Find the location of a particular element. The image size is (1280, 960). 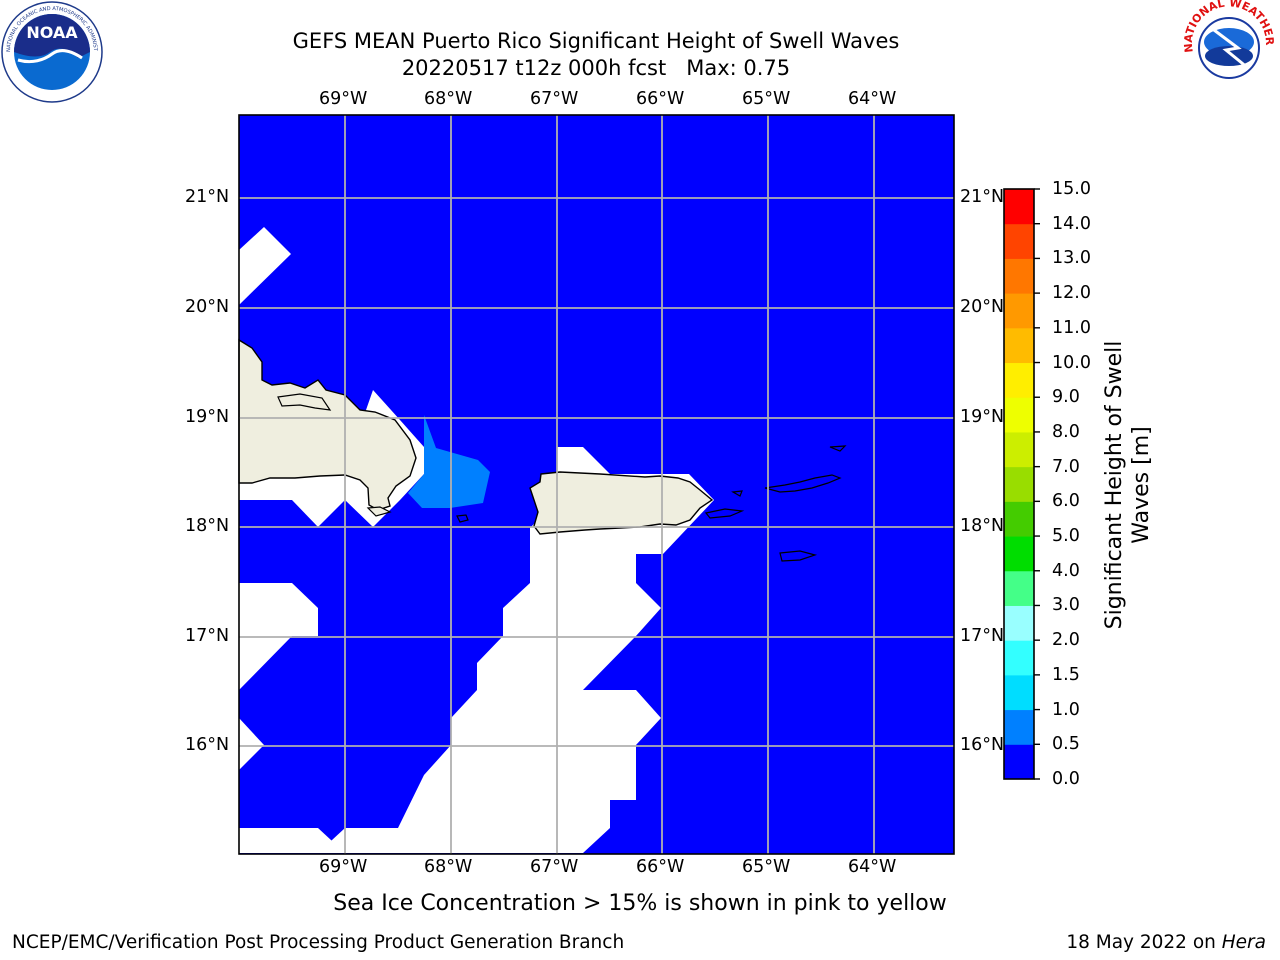

lat-tick-right: 20°N is located at coordinates (982, 307).